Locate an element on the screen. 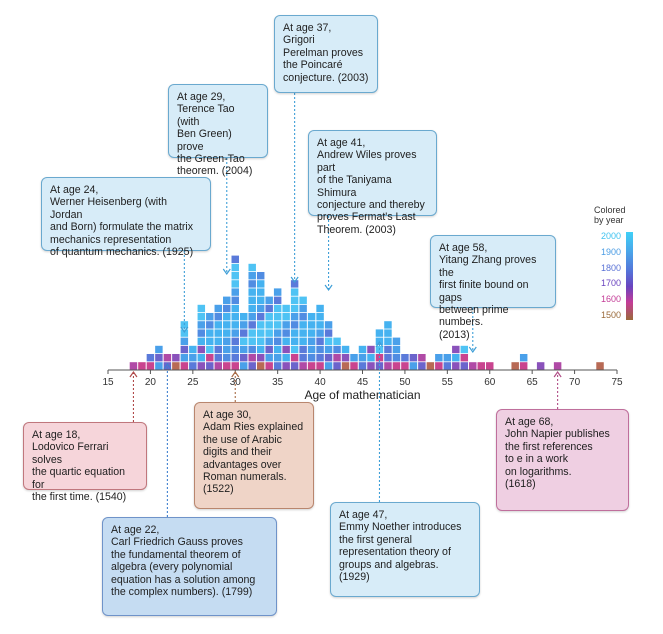 The height and width of the screenshot is (634, 663). annotation-age: At age 47, is located at coordinates (363, 515).